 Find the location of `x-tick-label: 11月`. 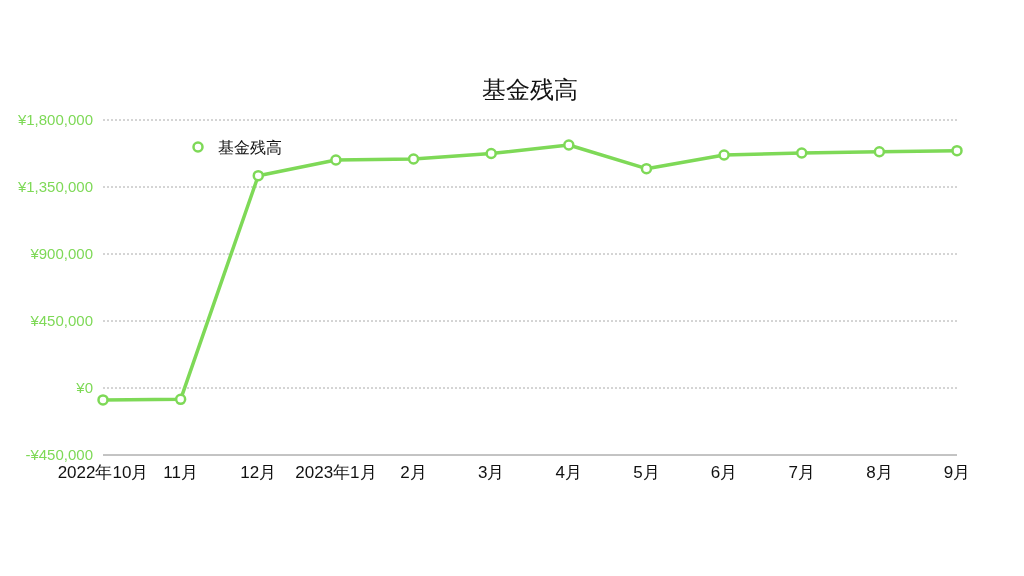

x-tick-label: 11月 is located at coordinates (180, 472).